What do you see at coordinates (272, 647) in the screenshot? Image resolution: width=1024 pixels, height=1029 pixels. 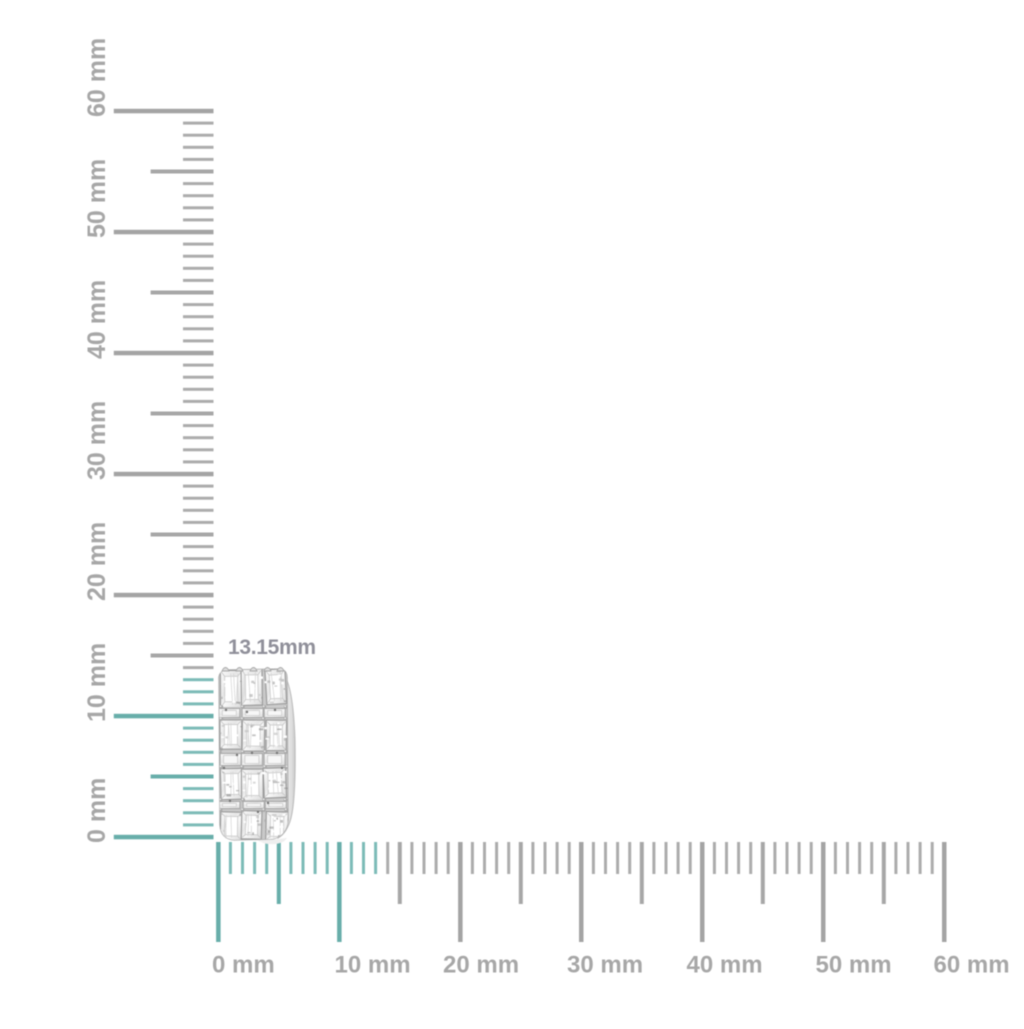 I see `svg-text: 13.15mm` at bounding box center [272, 647].